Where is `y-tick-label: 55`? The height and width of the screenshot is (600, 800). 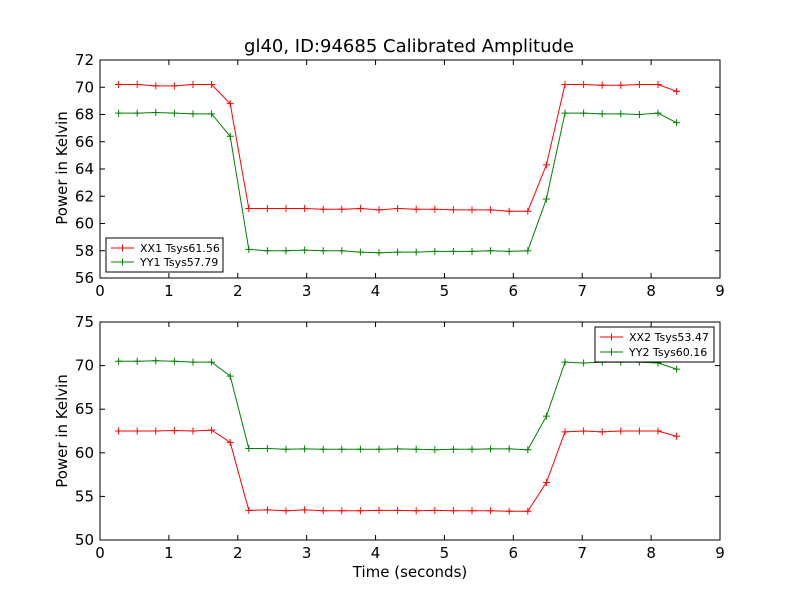
y-tick-label: 55 is located at coordinates (84, 496).